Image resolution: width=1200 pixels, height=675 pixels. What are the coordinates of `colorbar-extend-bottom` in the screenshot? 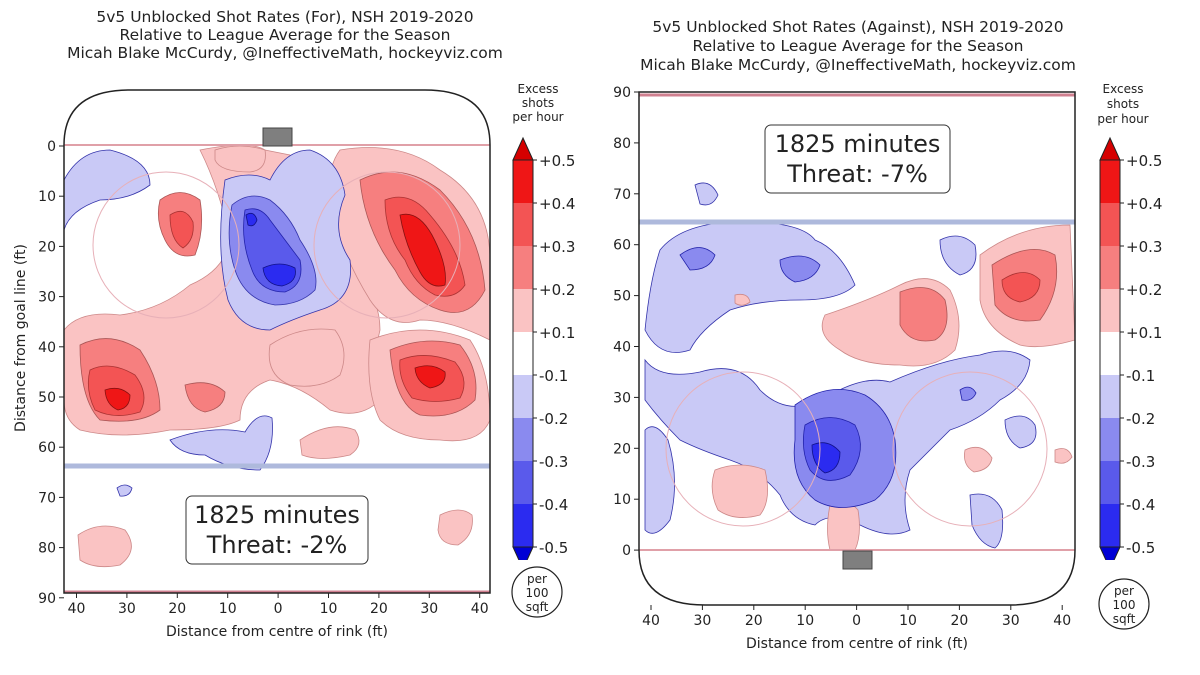 It's located at (523, 553).